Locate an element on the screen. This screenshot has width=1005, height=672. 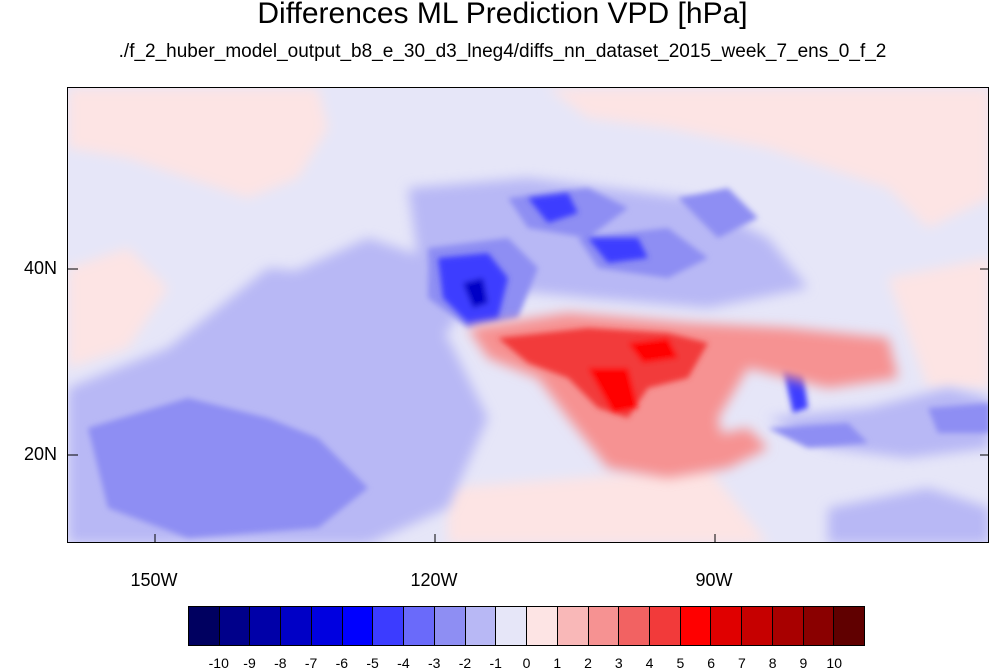
colorbar-label: 2 is located at coordinates (588, 663).